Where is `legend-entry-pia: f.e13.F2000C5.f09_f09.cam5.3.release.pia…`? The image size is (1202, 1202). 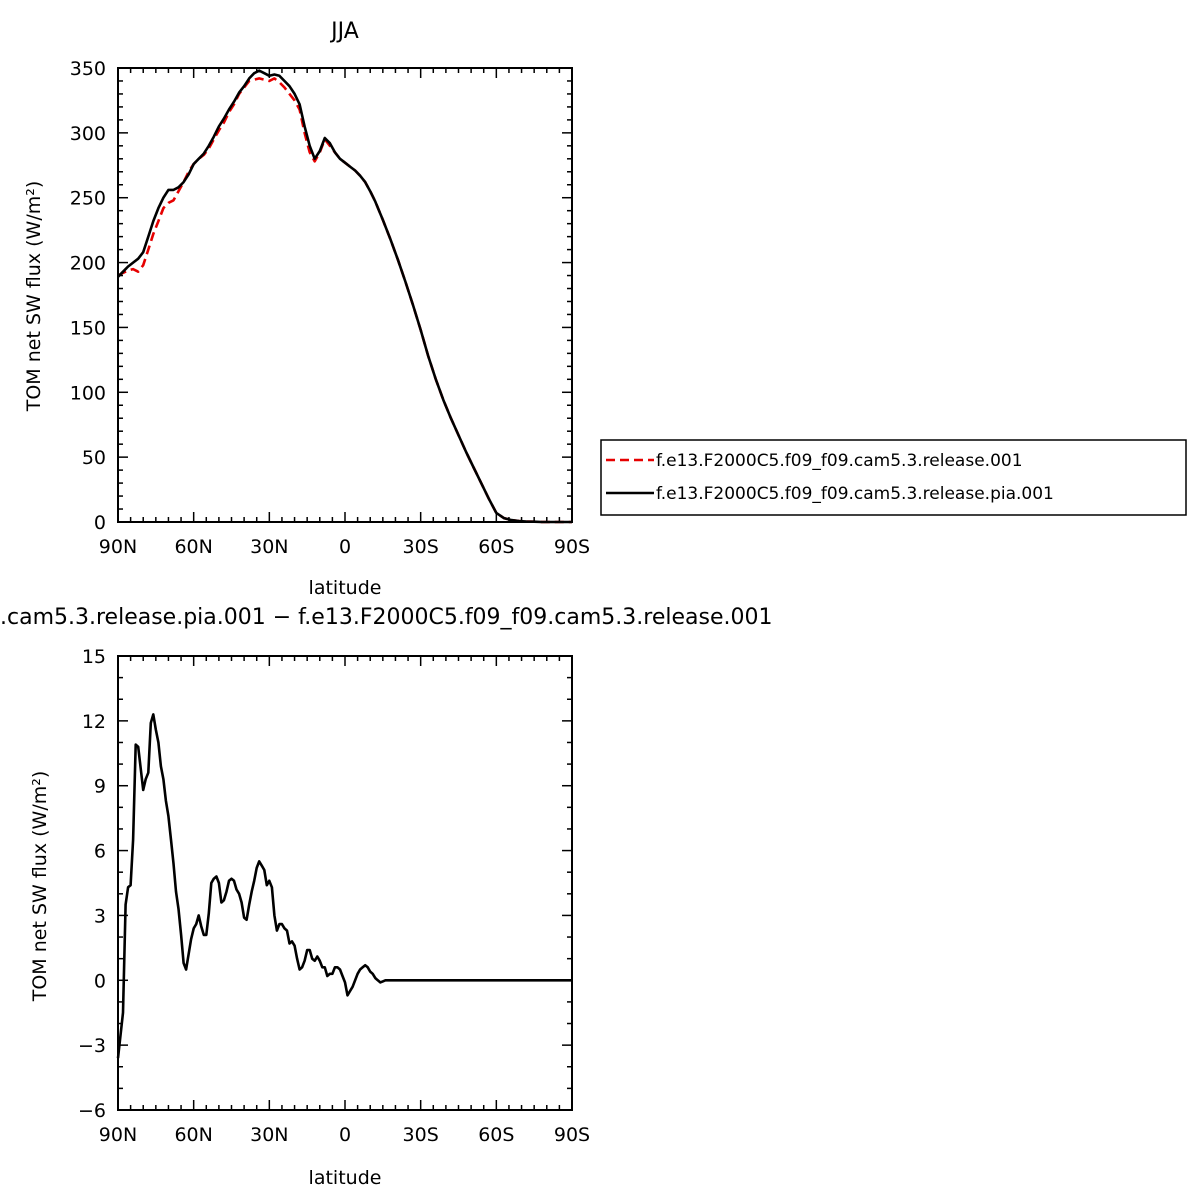 legend-entry-pia: f.e13.F2000C5.f09_f09.cam5.3.release.pia… is located at coordinates (855, 494).